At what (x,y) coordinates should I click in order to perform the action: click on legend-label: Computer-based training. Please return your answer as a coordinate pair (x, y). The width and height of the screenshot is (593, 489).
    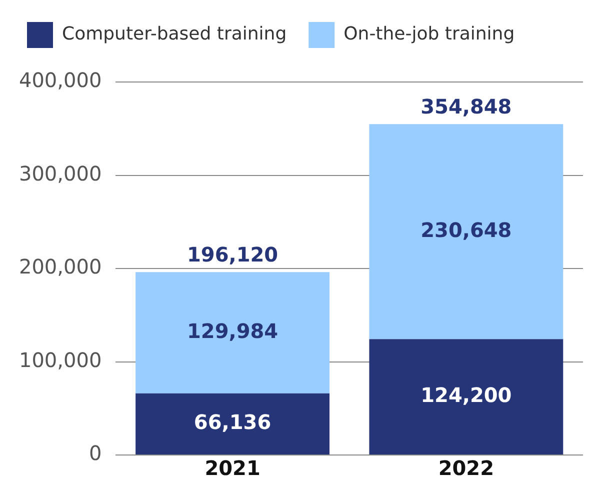
    Looking at the image, I should click on (174, 34).